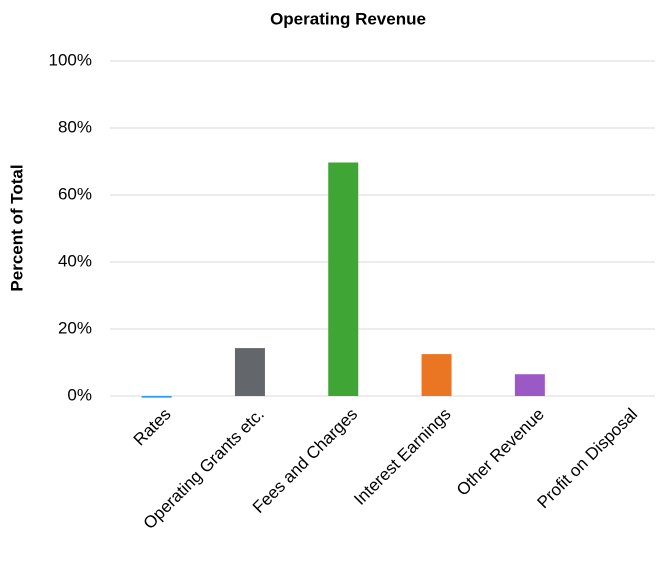  I want to click on y-tick-label: 80%, so click(75, 126).